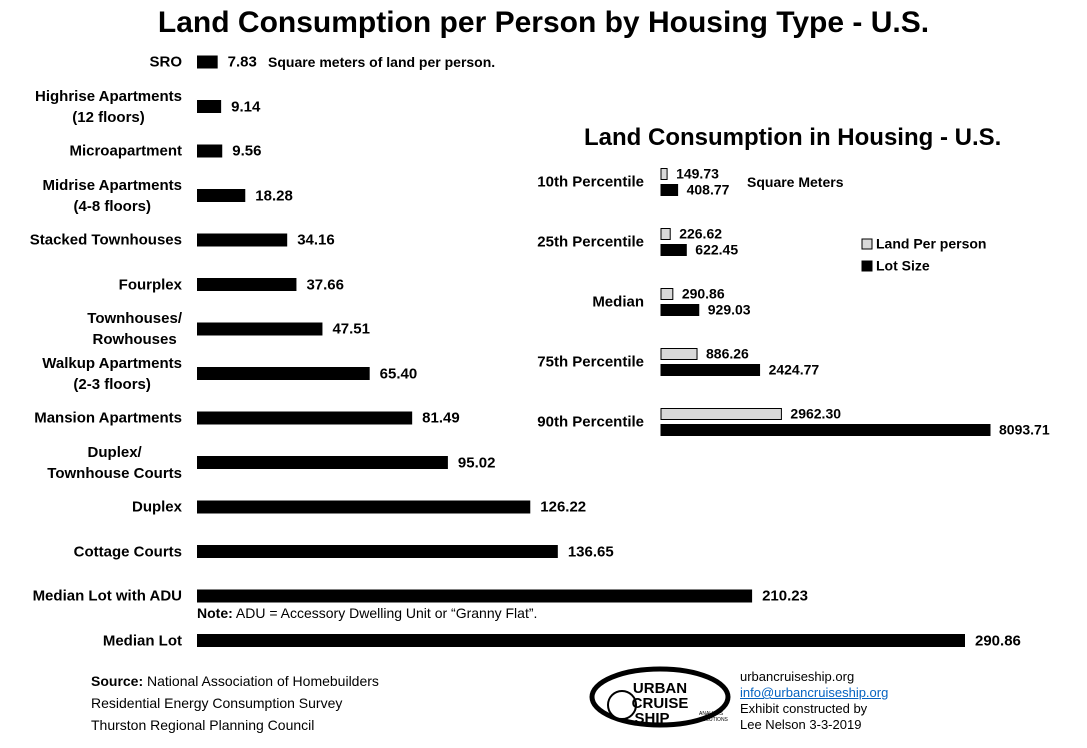  What do you see at coordinates (316, 240) in the screenshot?
I see `value-label: 34.16` at bounding box center [316, 240].